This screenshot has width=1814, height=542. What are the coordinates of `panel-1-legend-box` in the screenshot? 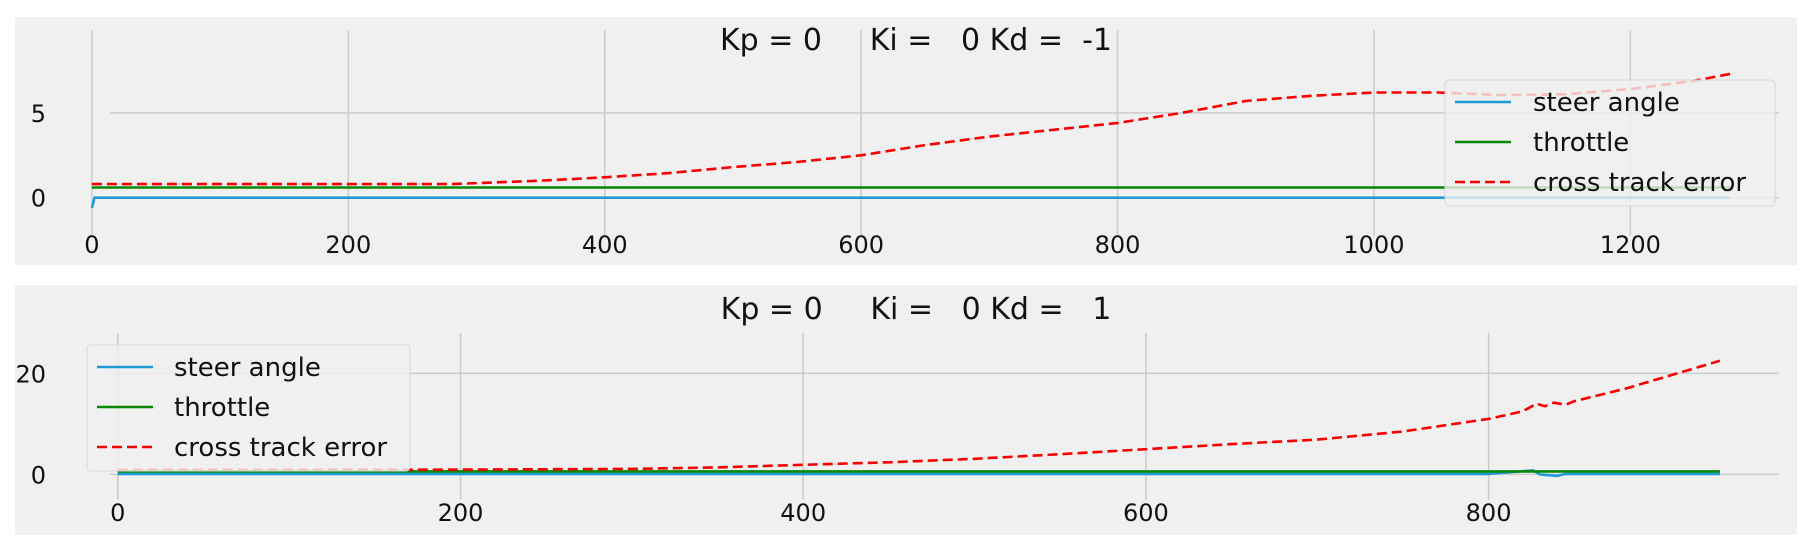 It's located at (1610, 143).